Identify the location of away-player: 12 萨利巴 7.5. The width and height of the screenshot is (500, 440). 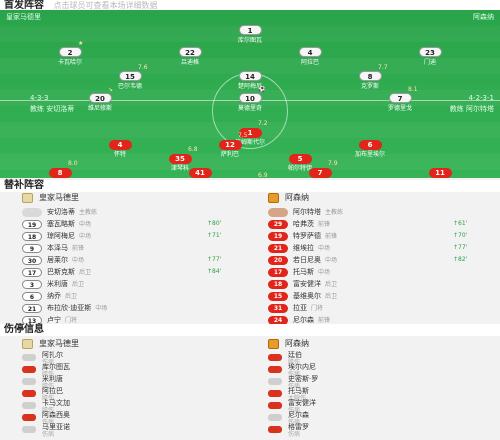
(230, 145).